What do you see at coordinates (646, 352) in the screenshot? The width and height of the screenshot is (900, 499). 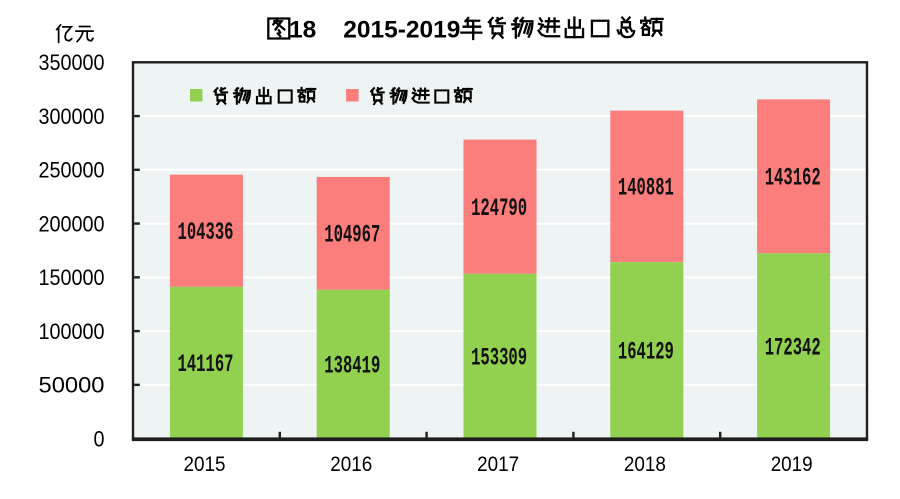 I see `svg-text: 164129` at bounding box center [646, 352].